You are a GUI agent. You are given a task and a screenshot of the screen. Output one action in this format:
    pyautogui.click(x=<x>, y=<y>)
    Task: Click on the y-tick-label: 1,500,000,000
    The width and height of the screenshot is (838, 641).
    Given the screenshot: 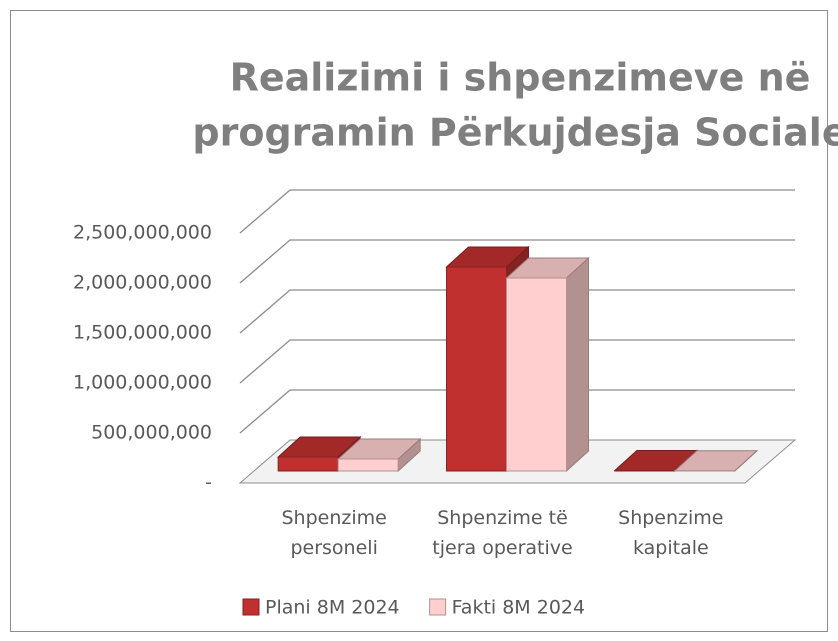 What is the action you would take?
    pyautogui.click(x=142, y=333)
    